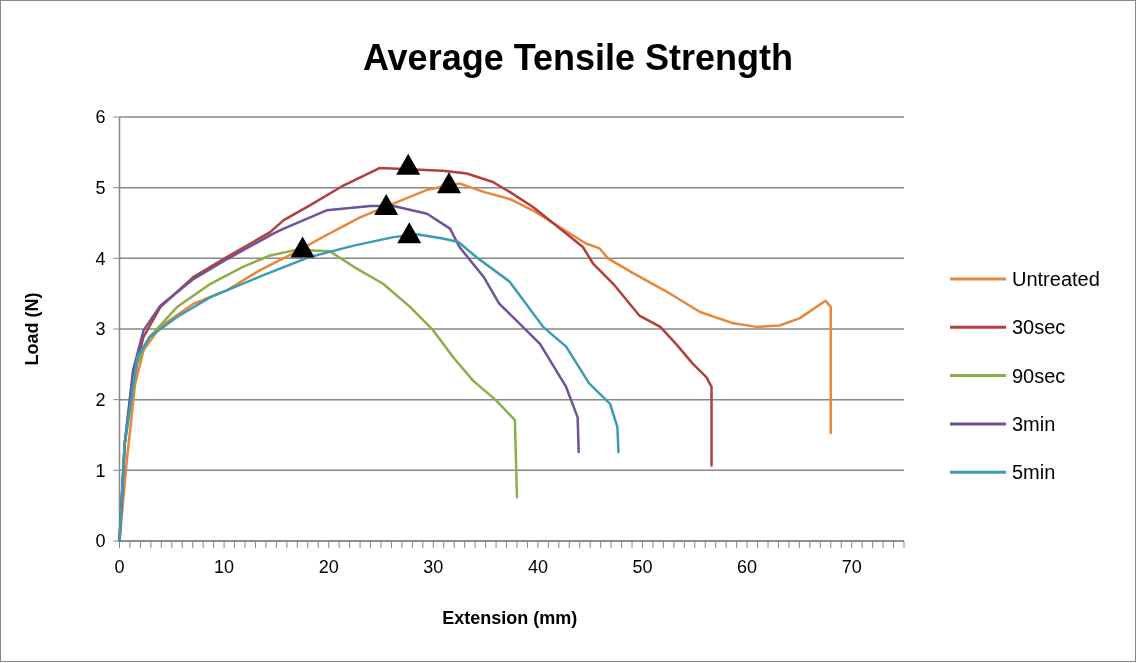 Image resolution: width=1140 pixels, height=663 pixels. What do you see at coordinates (642, 567) in the screenshot?
I see `x-tick-label: 50` at bounding box center [642, 567].